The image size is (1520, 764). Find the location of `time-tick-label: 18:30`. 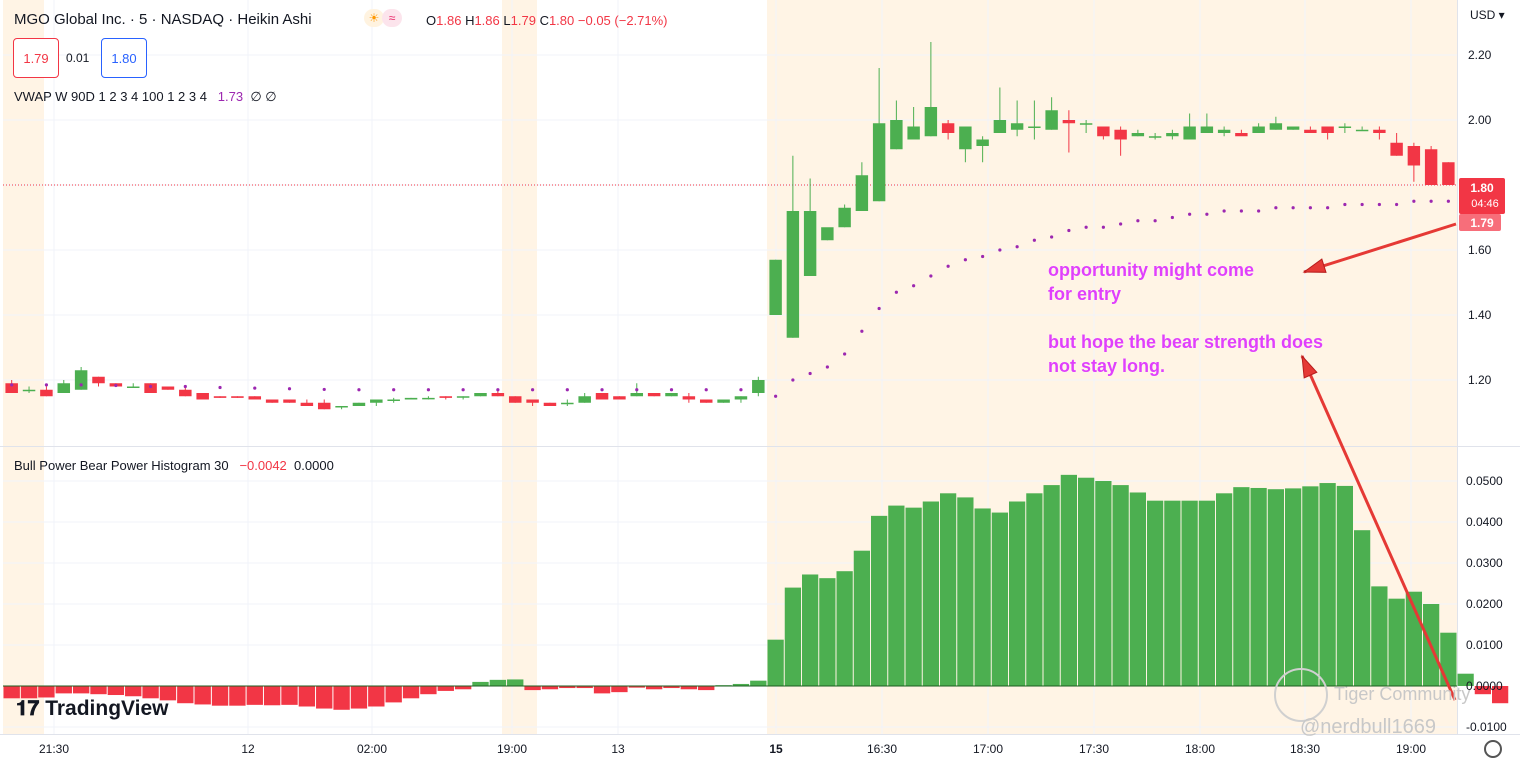

time-tick-label: 18:30 is located at coordinates (1305, 749).